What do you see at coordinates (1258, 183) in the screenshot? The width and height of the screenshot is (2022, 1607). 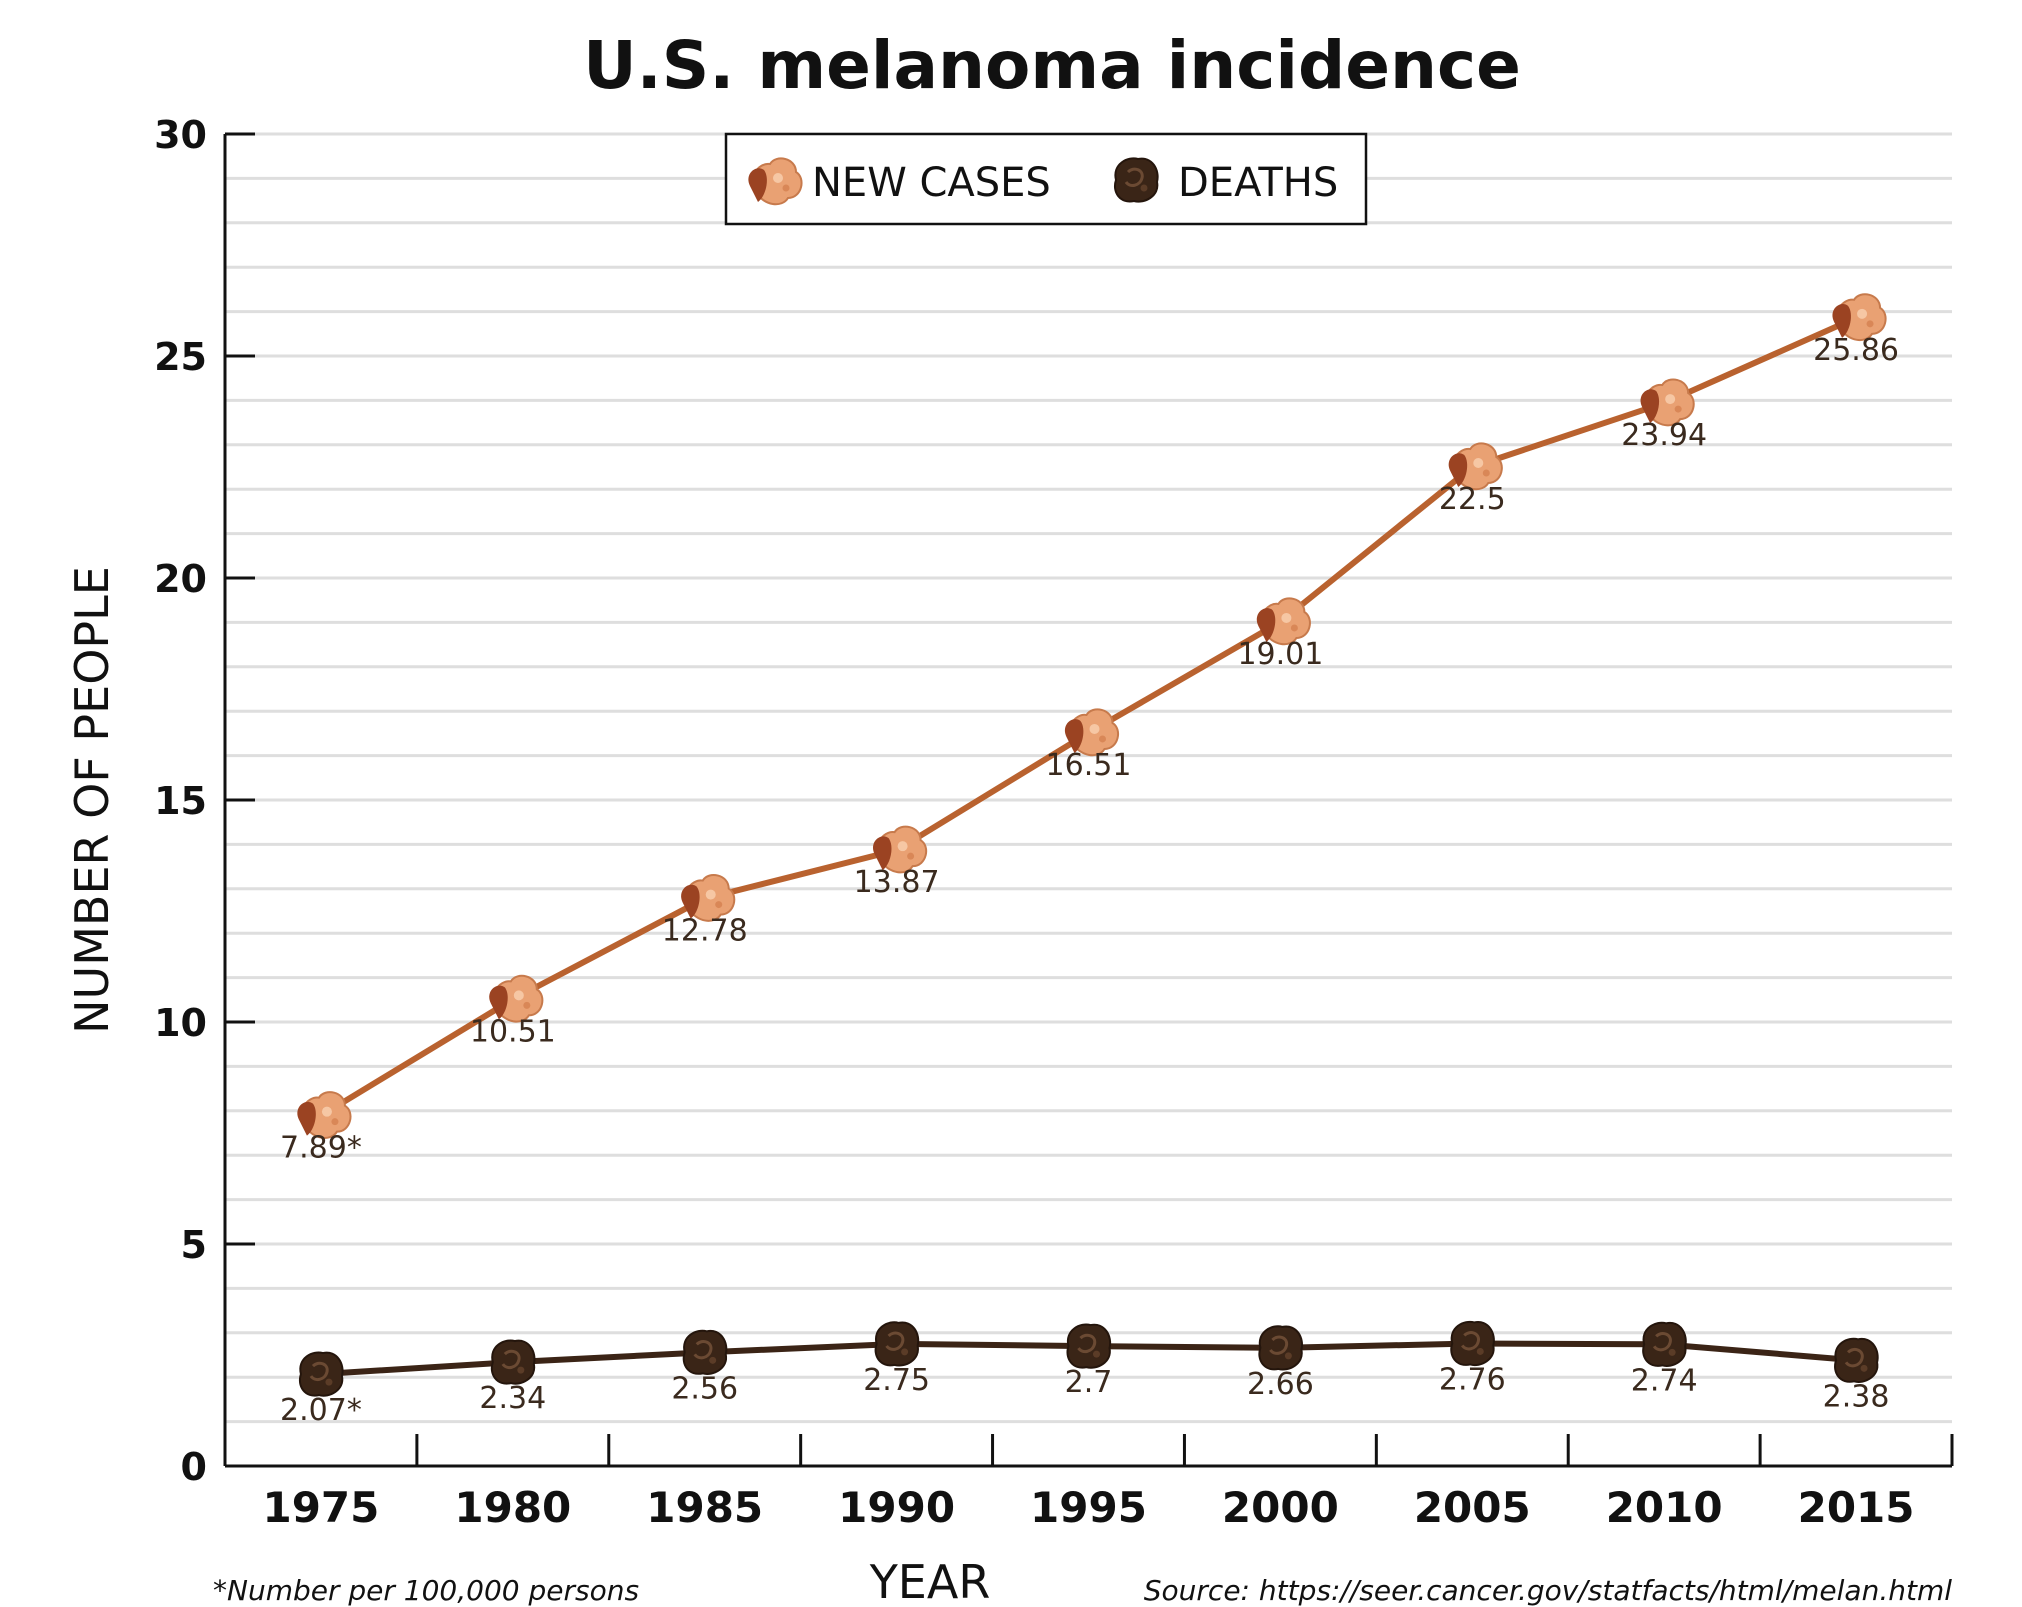 I see `legend-label-deaths: DEATHS` at bounding box center [1258, 183].